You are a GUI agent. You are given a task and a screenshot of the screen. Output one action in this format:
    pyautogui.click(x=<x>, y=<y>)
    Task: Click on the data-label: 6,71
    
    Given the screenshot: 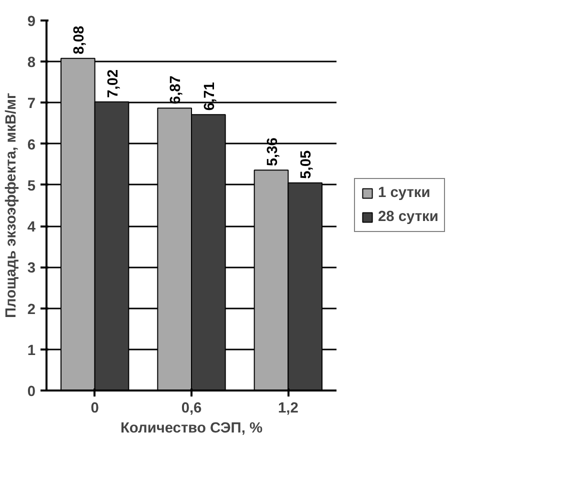 What is the action you would take?
    pyautogui.click(x=210, y=96)
    